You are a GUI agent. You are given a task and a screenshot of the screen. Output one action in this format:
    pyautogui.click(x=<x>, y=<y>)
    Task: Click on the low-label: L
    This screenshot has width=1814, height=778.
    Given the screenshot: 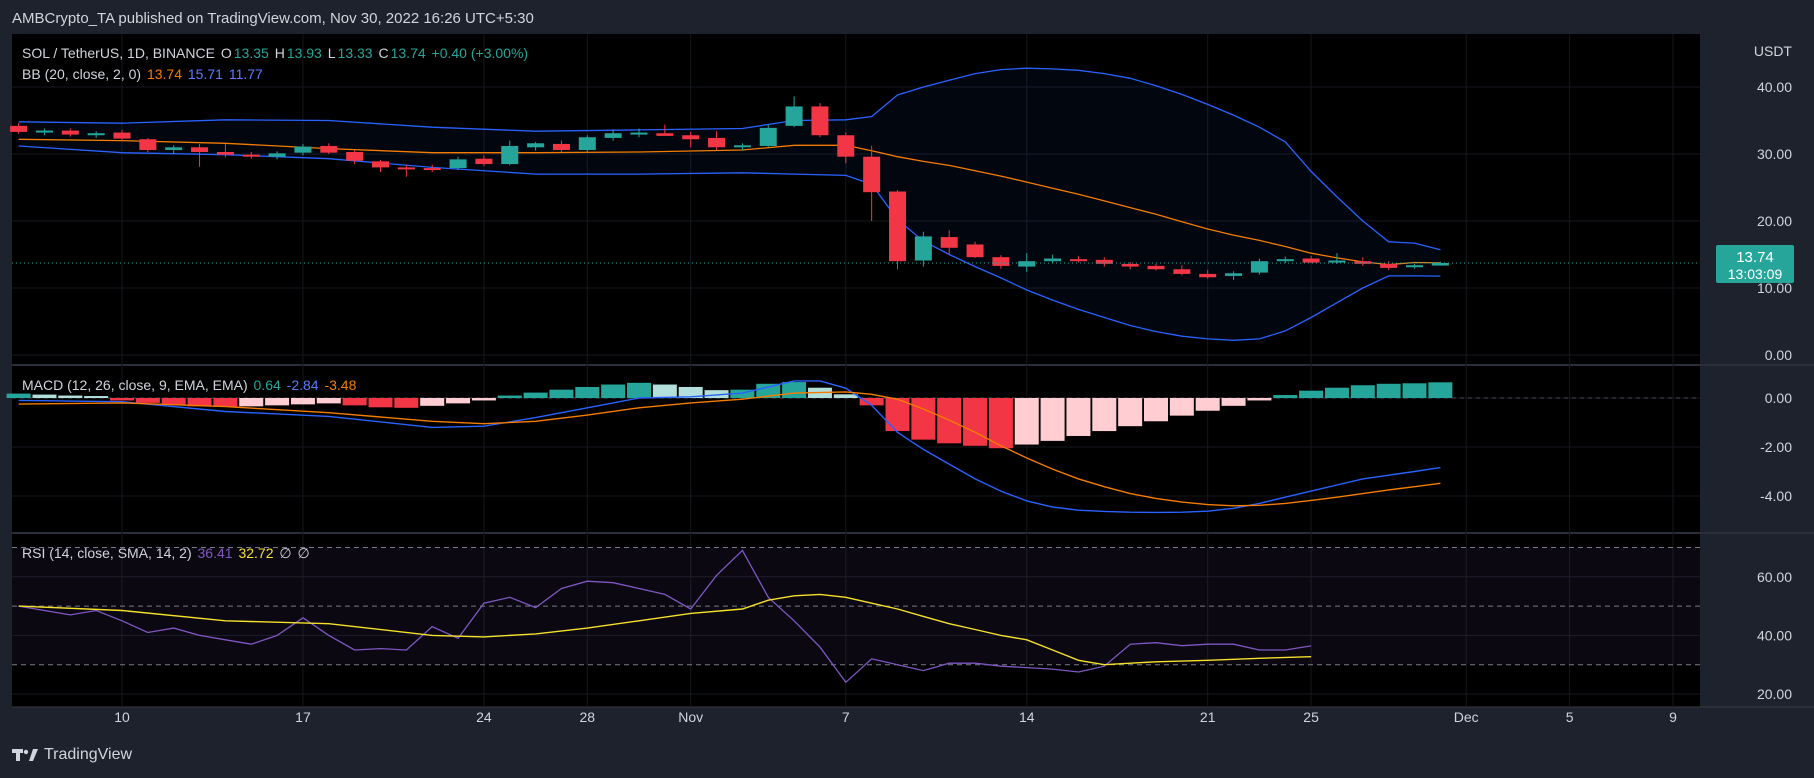 What is the action you would take?
    pyautogui.click(x=331, y=53)
    